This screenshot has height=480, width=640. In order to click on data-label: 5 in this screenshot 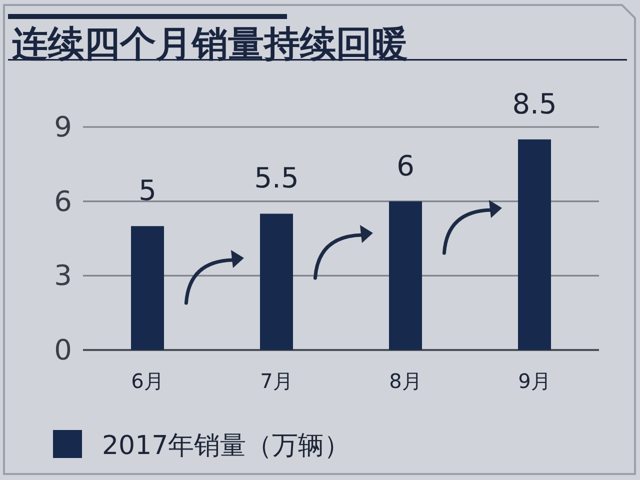, I will do `click(147, 191)`.